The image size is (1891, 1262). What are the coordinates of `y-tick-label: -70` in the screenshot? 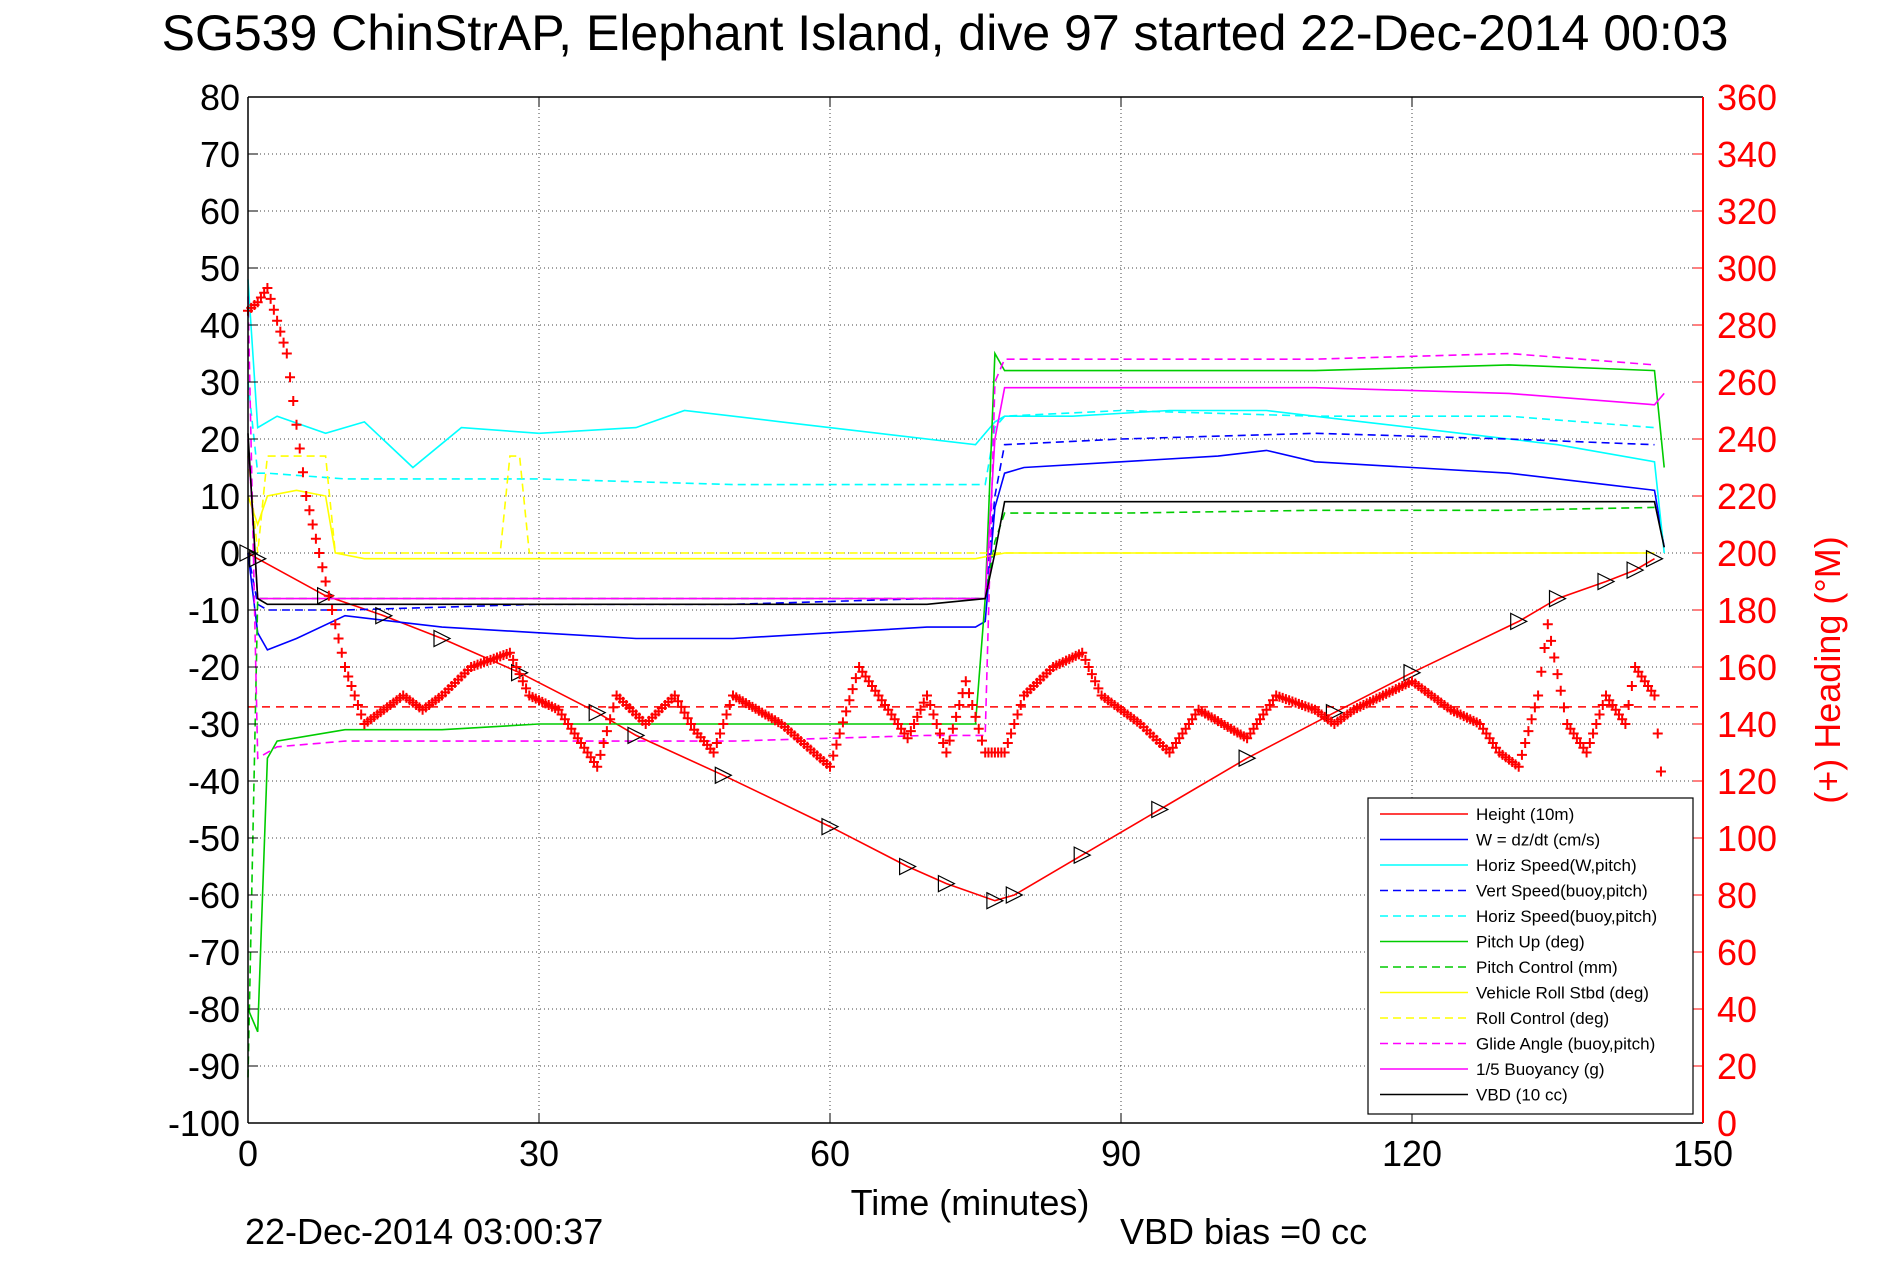 It's located at (214, 952).